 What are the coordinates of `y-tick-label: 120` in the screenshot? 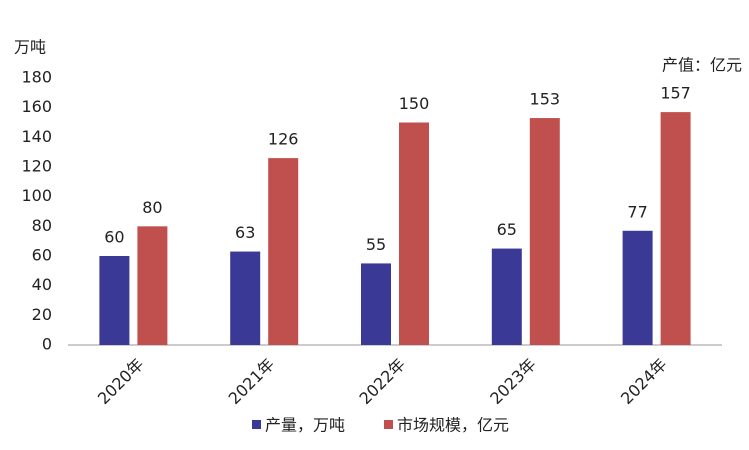 It's located at (36, 166).